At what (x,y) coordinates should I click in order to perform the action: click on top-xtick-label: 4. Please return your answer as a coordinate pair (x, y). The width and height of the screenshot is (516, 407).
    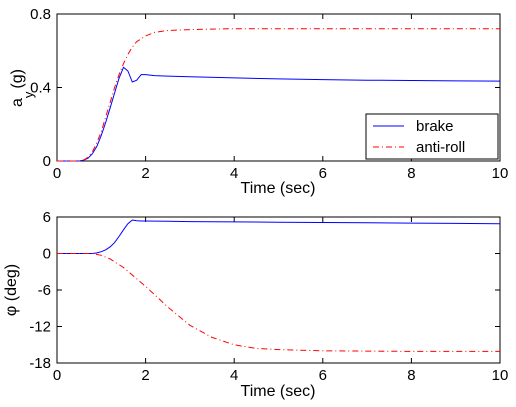
    Looking at the image, I should click on (234, 173).